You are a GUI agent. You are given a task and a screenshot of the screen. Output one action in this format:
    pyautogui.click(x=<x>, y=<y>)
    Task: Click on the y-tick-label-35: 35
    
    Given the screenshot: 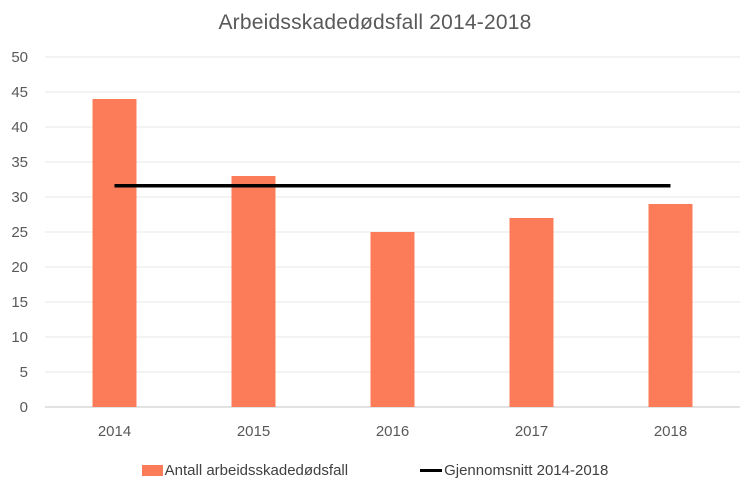 What is the action you would take?
    pyautogui.click(x=19, y=162)
    